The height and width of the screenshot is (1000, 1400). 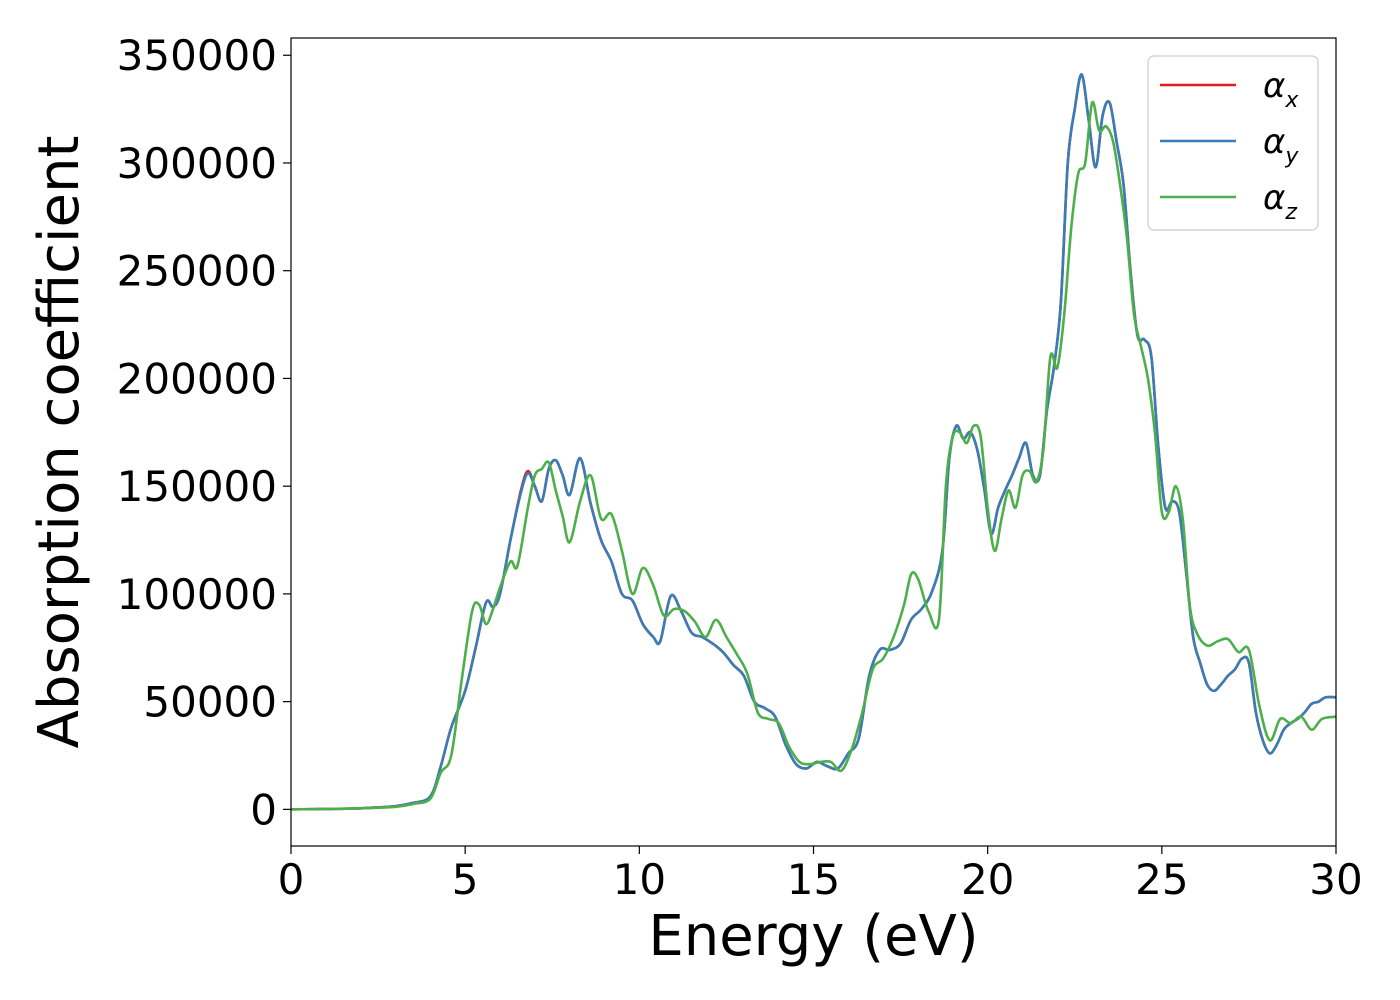 I want to click on x-tick-label: 25, so click(x=1161, y=879).